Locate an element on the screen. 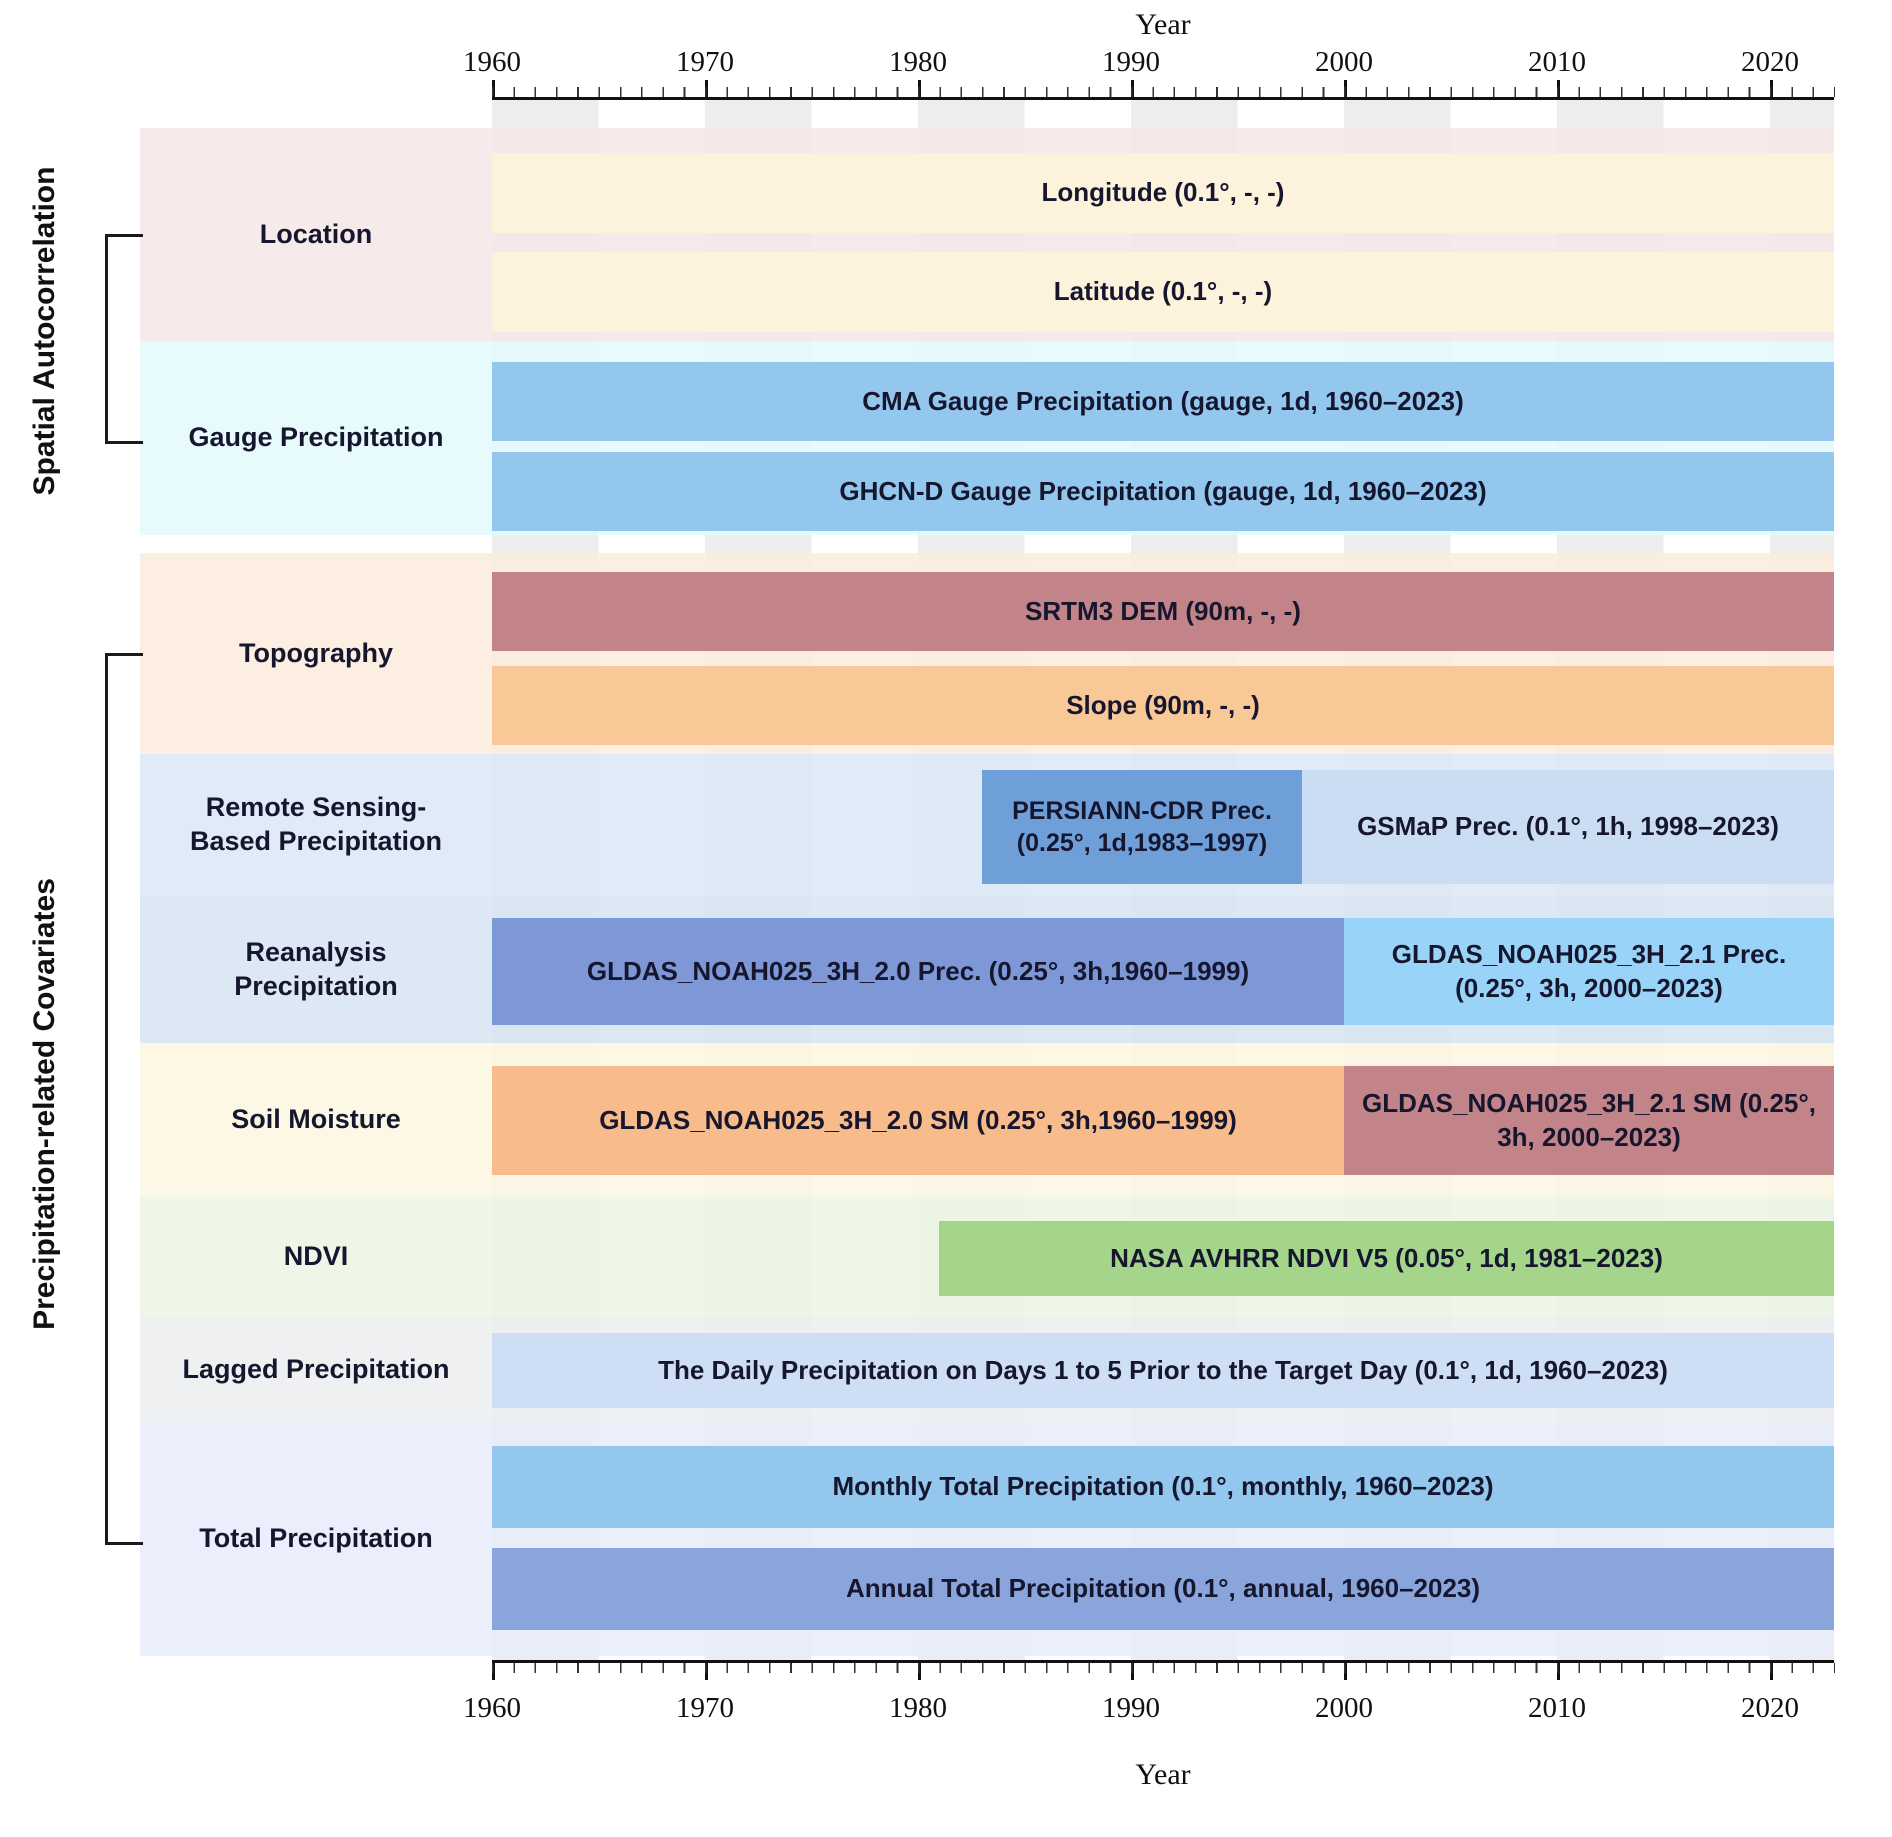 The image size is (1892, 1837). bar-latitude-label: Latitude (0.1°, -, -) is located at coordinates (1163, 291).